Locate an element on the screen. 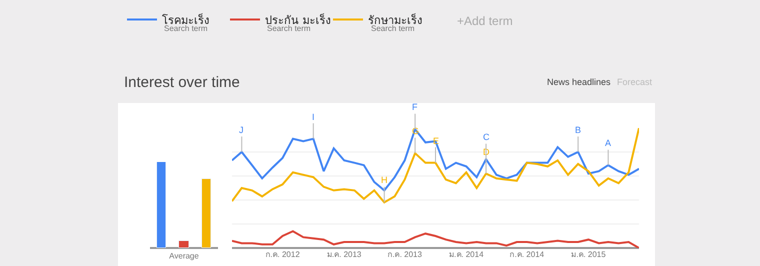 Image resolution: width=760 pixels, height=266 pixels. annotation: F is located at coordinates (415, 107).